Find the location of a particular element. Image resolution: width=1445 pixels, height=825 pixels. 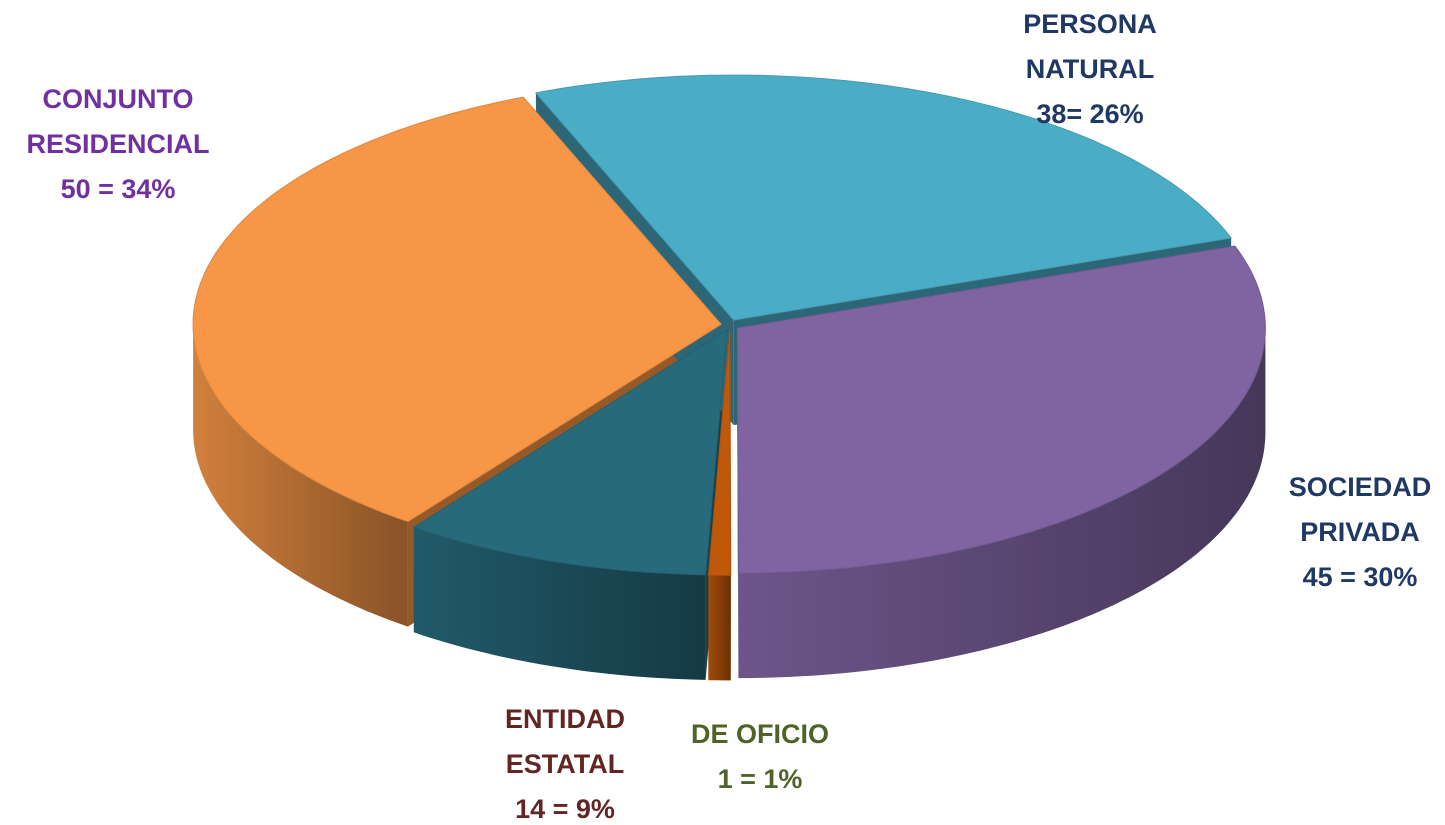

value-label: 50 = 34% is located at coordinates (118, 189).